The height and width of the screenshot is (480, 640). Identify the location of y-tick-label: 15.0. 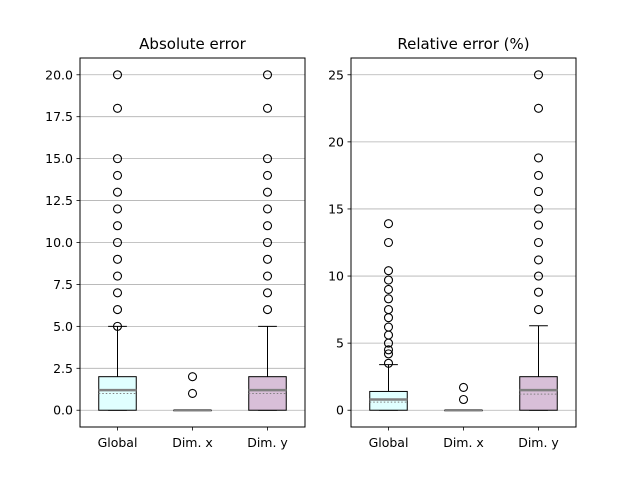
(59, 158).